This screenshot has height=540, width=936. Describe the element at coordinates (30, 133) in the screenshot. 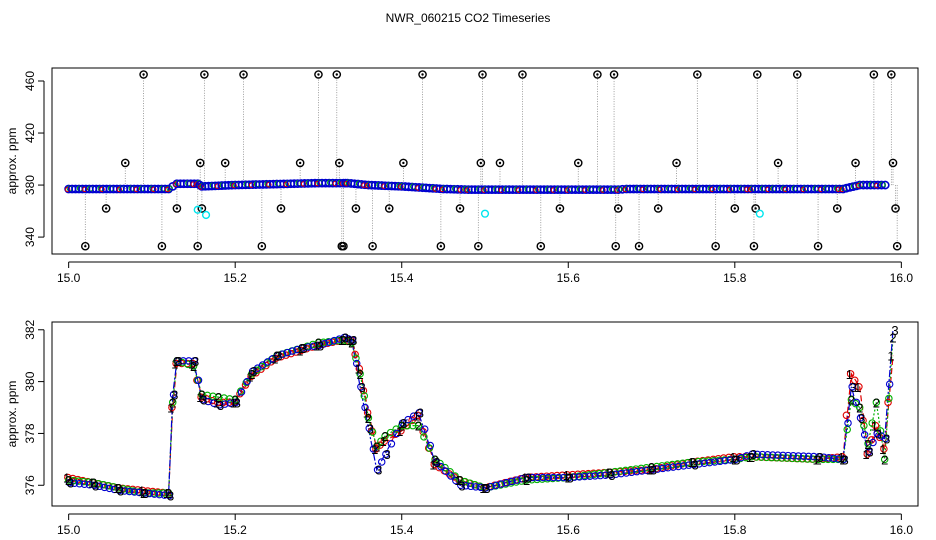

I see `top-y-tick-label: 420` at that location.